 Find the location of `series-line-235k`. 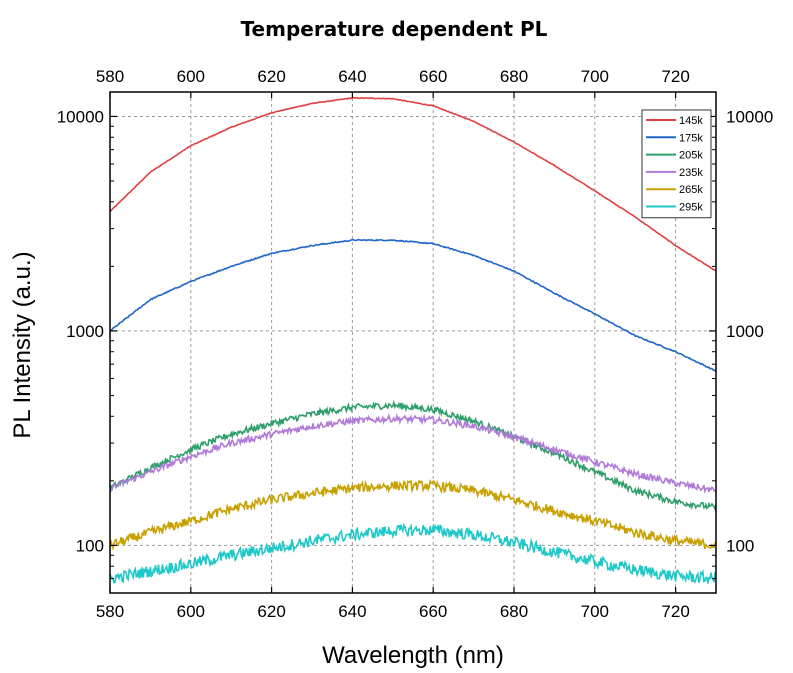

series-line-235k is located at coordinates (413, 453).